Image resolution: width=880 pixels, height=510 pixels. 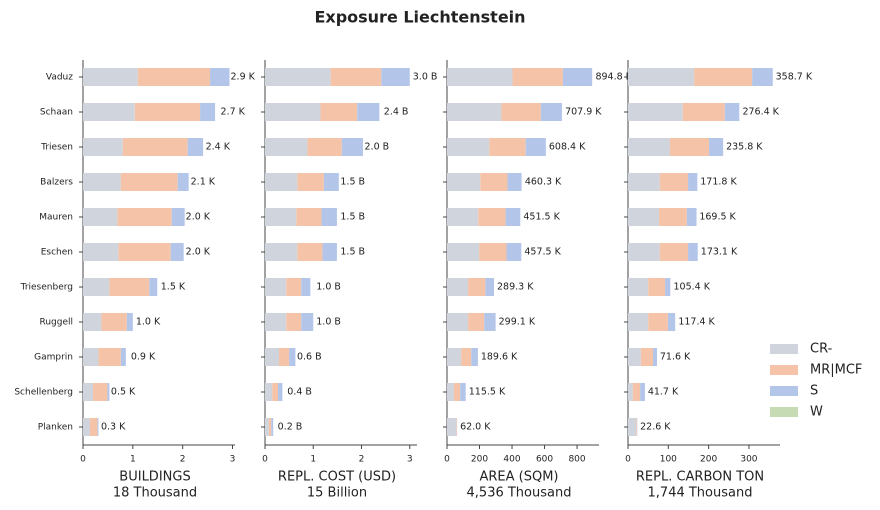 I want to click on total-label: 1.0 K, so click(x=148, y=322).